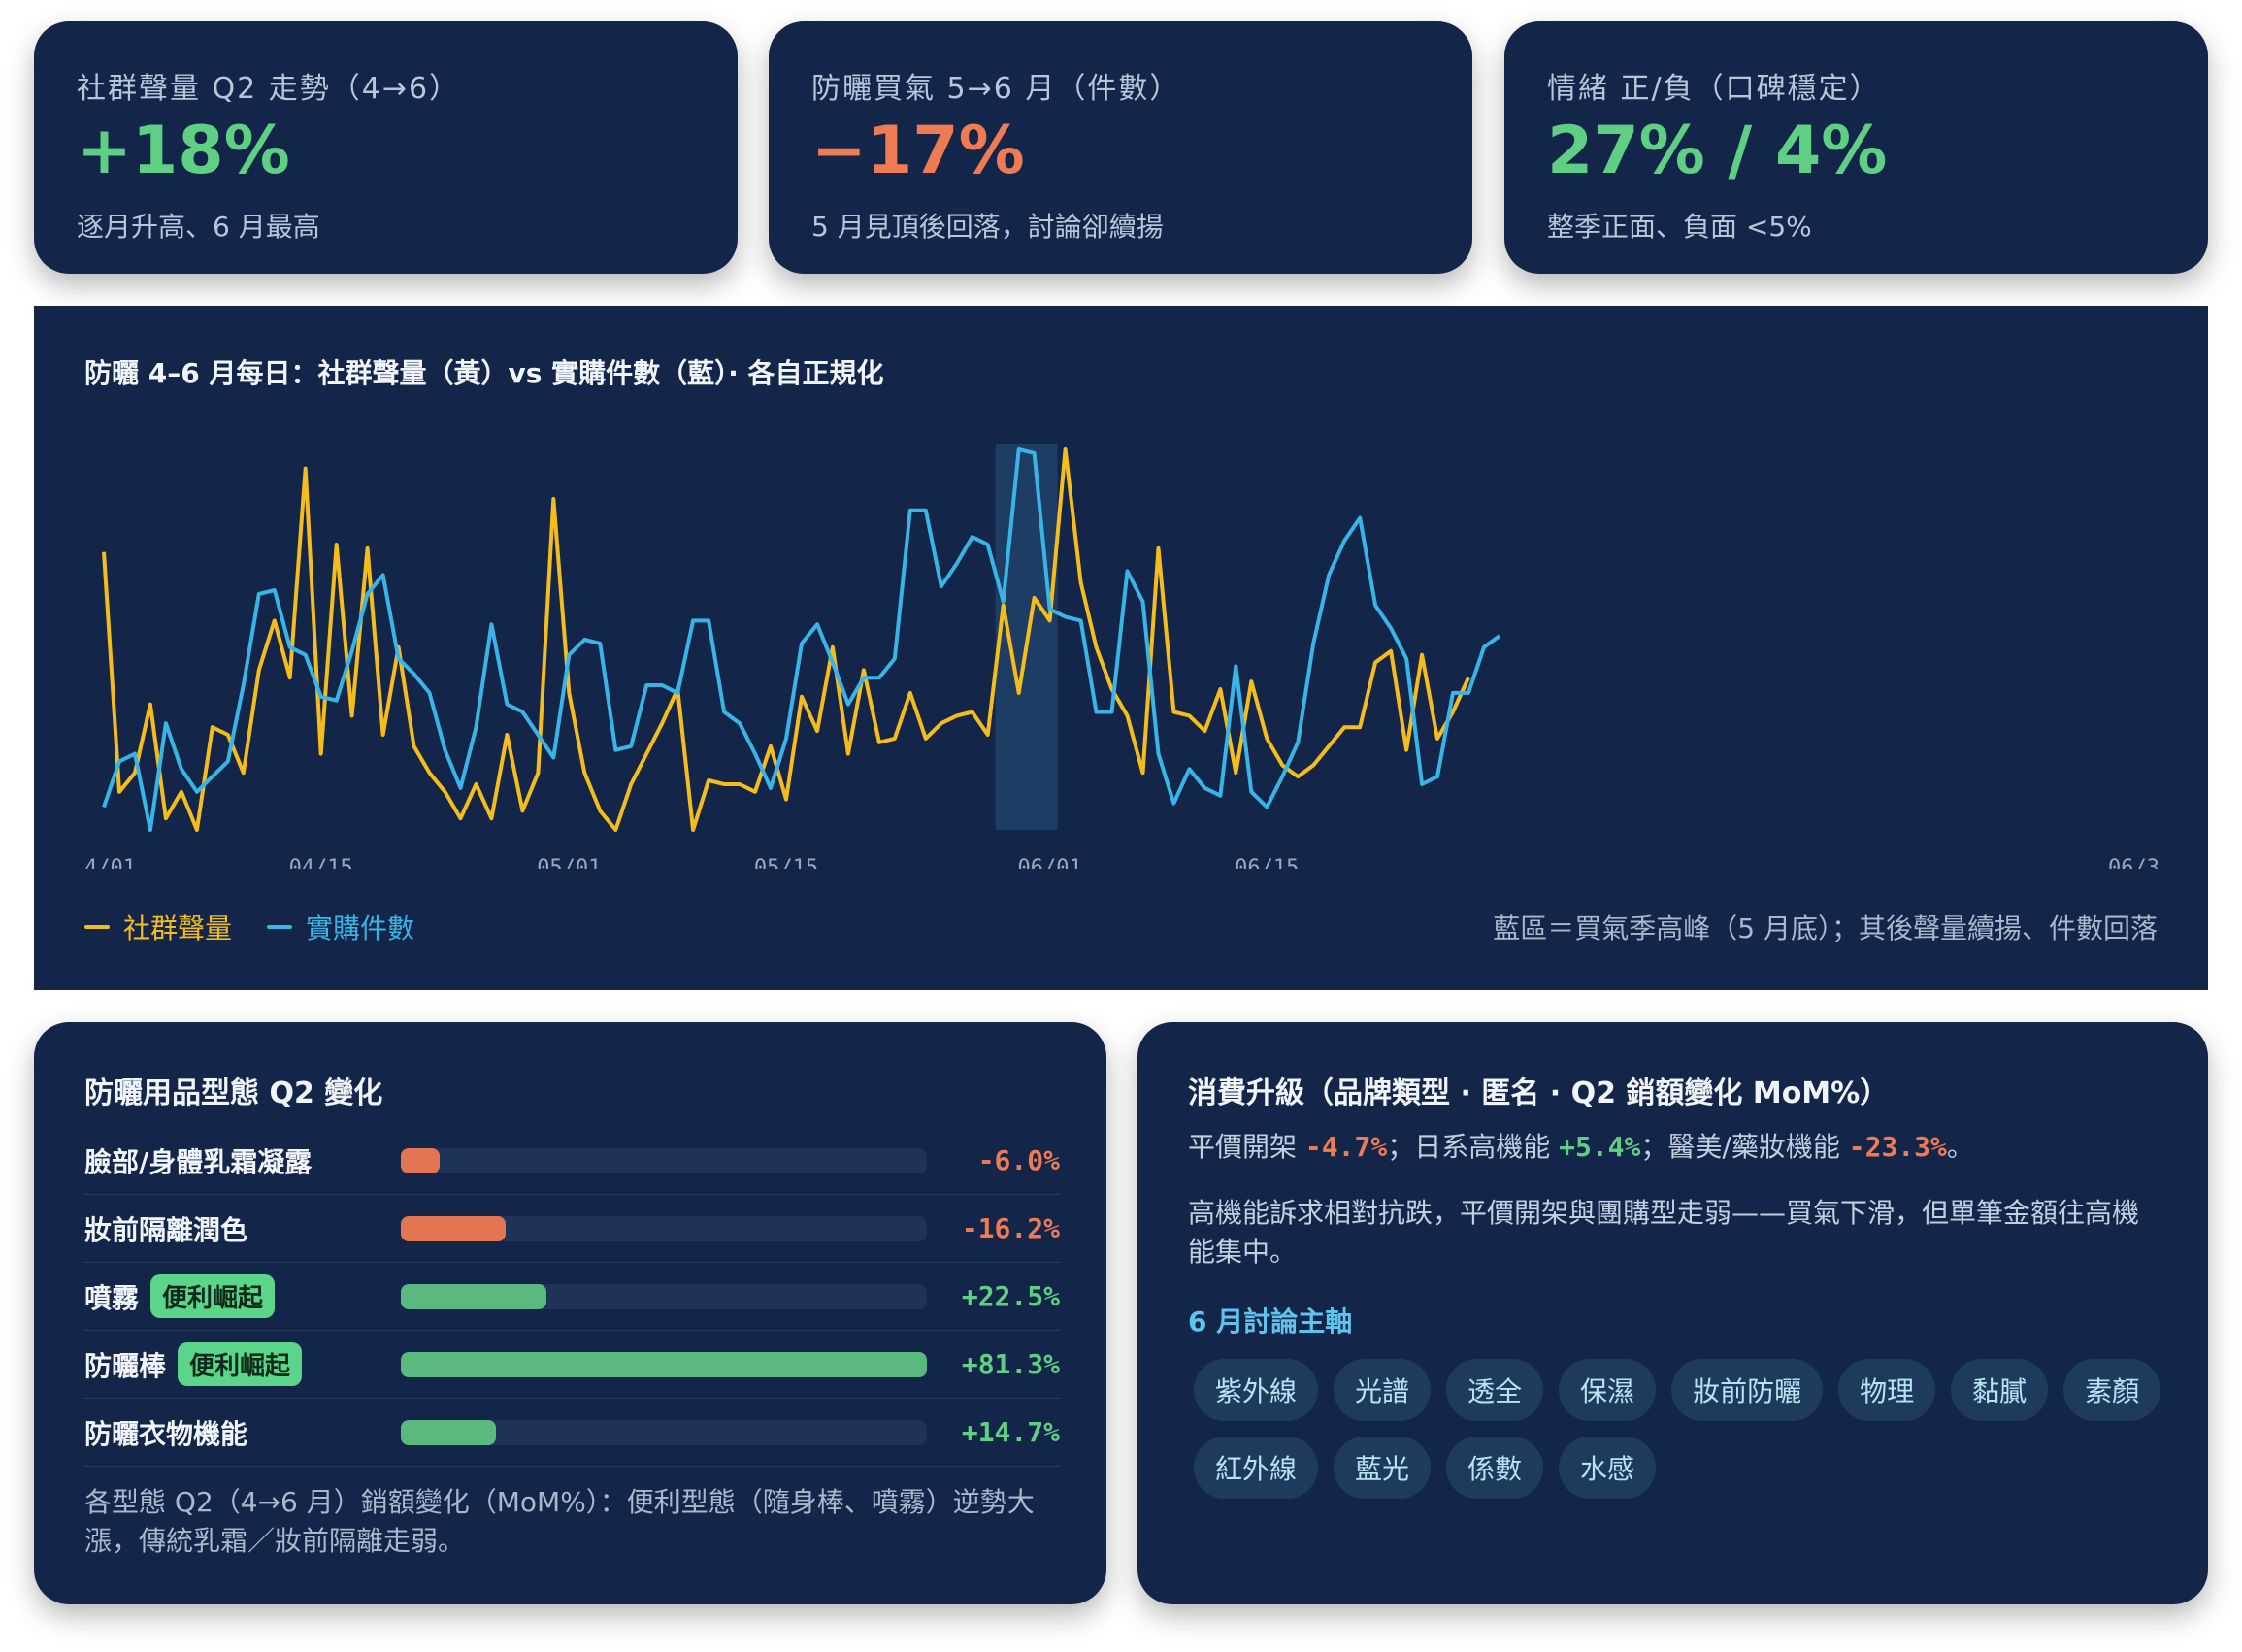  I want to click on kpi-label: 情緒 正/負（口碑穩定）, so click(1714, 89).